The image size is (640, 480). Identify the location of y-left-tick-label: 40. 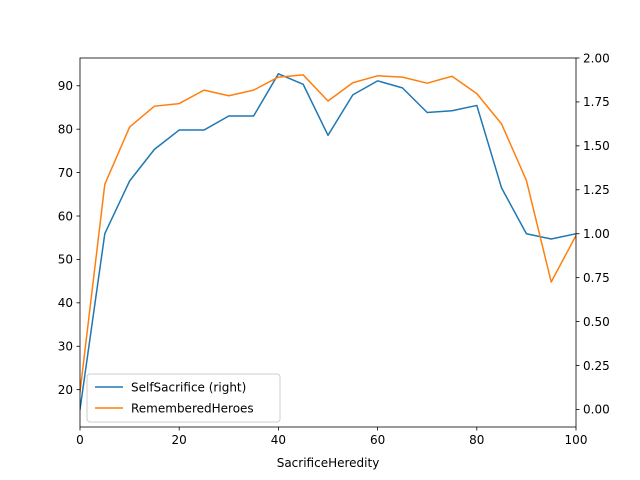
(65, 303).